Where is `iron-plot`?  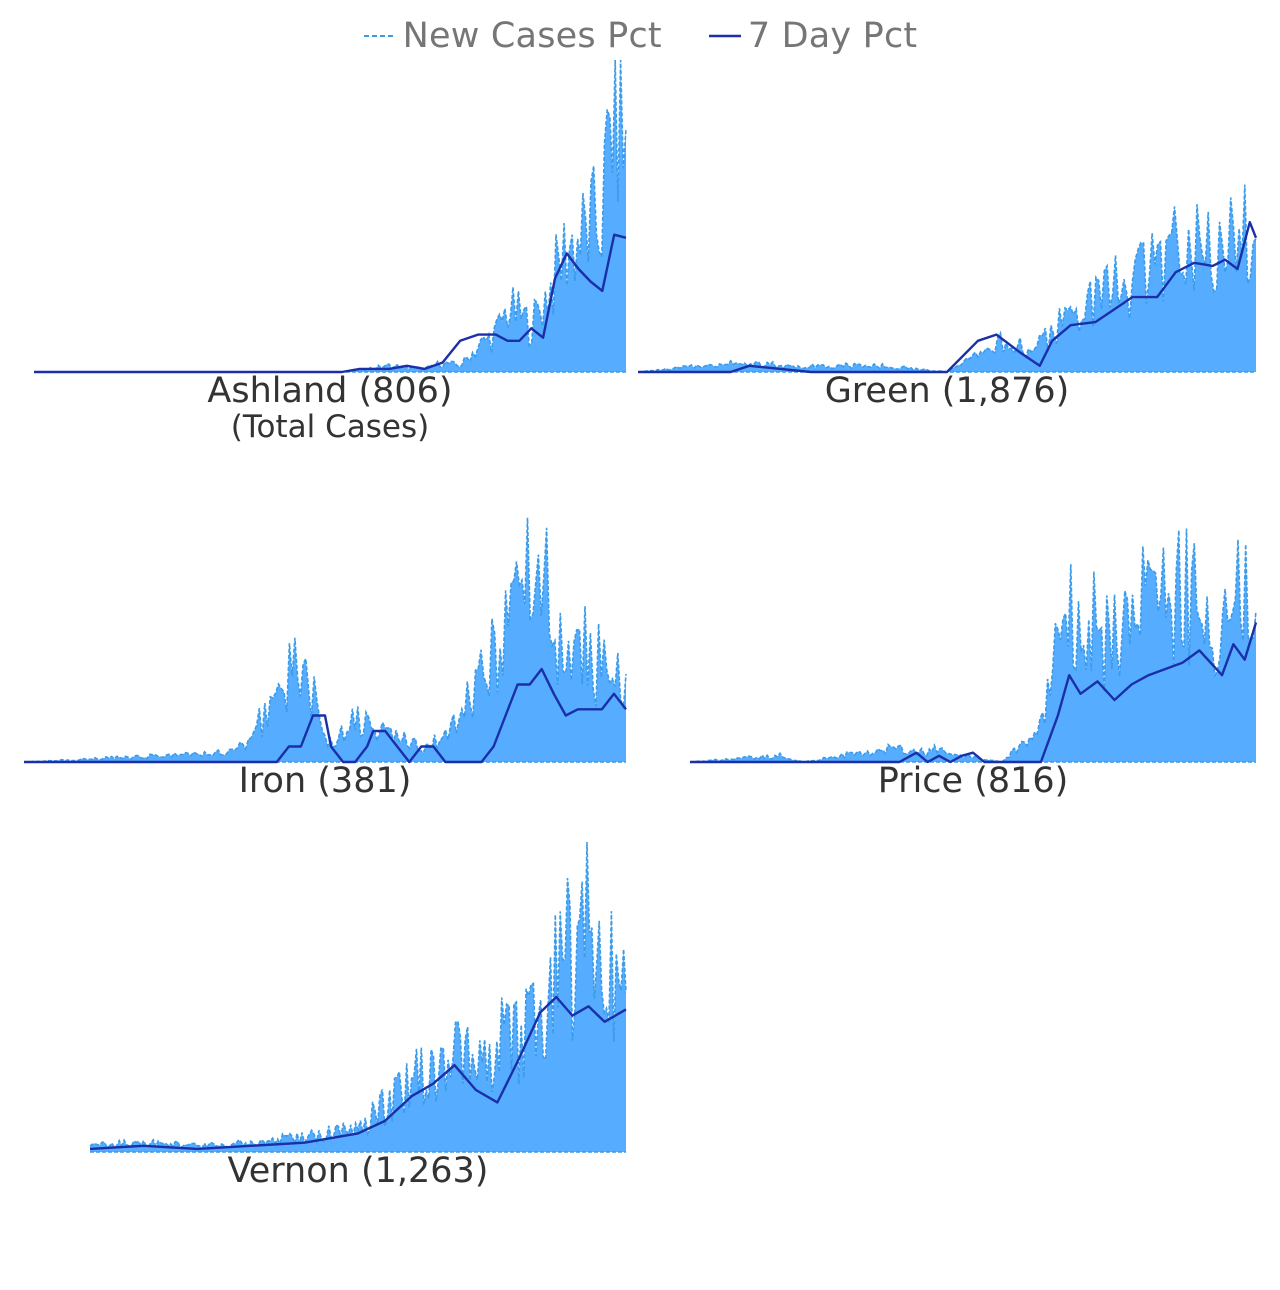 iron-plot is located at coordinates (325, 640).